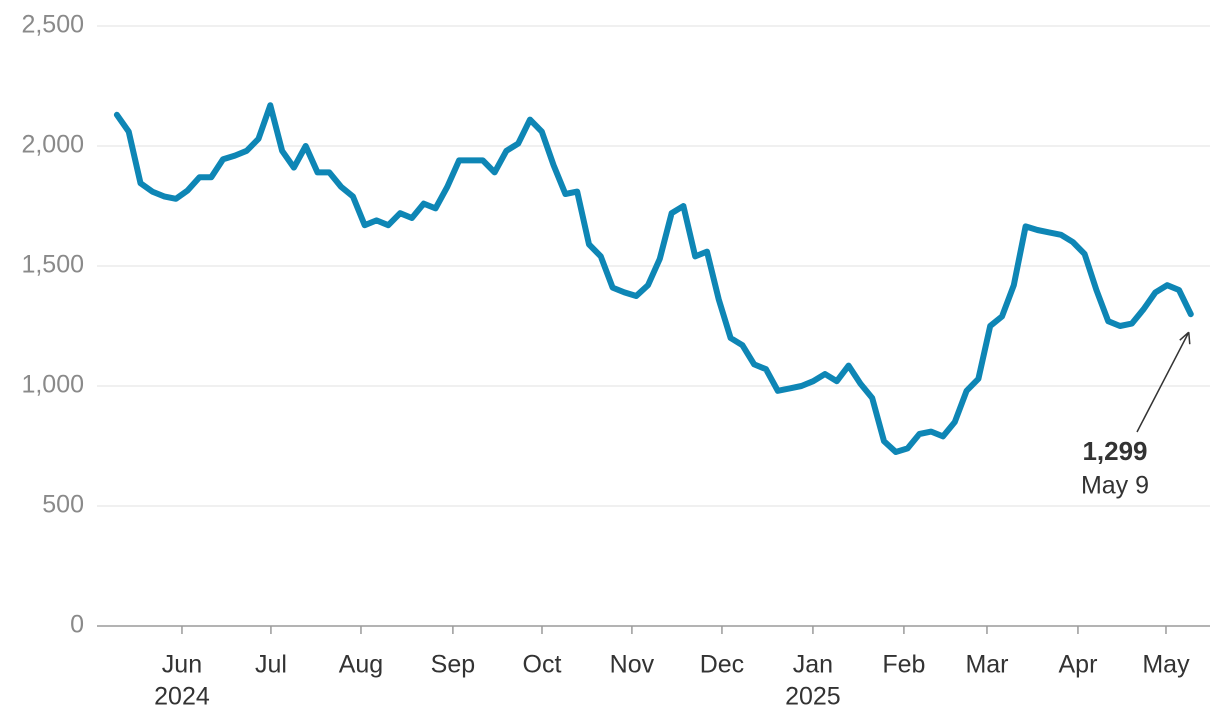  Describe the element at coordinates (77, 625) in the screenshot. I see `y-tick-label: 0` at that location.